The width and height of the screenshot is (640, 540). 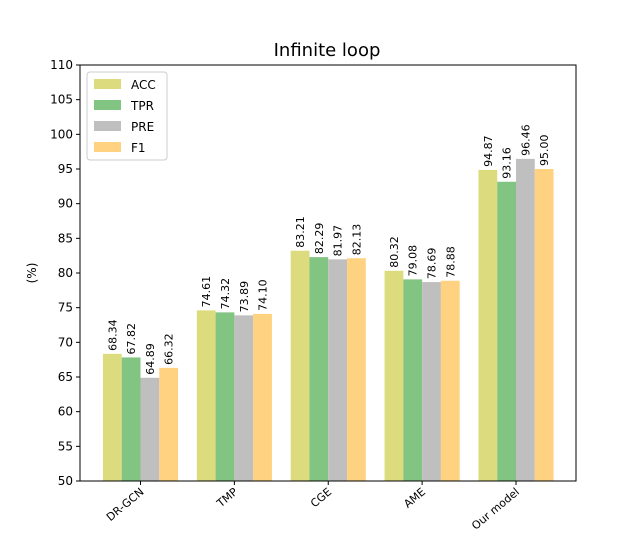 I want to click on x-tick-label: DR-GCN, so click(x=125, y=504).